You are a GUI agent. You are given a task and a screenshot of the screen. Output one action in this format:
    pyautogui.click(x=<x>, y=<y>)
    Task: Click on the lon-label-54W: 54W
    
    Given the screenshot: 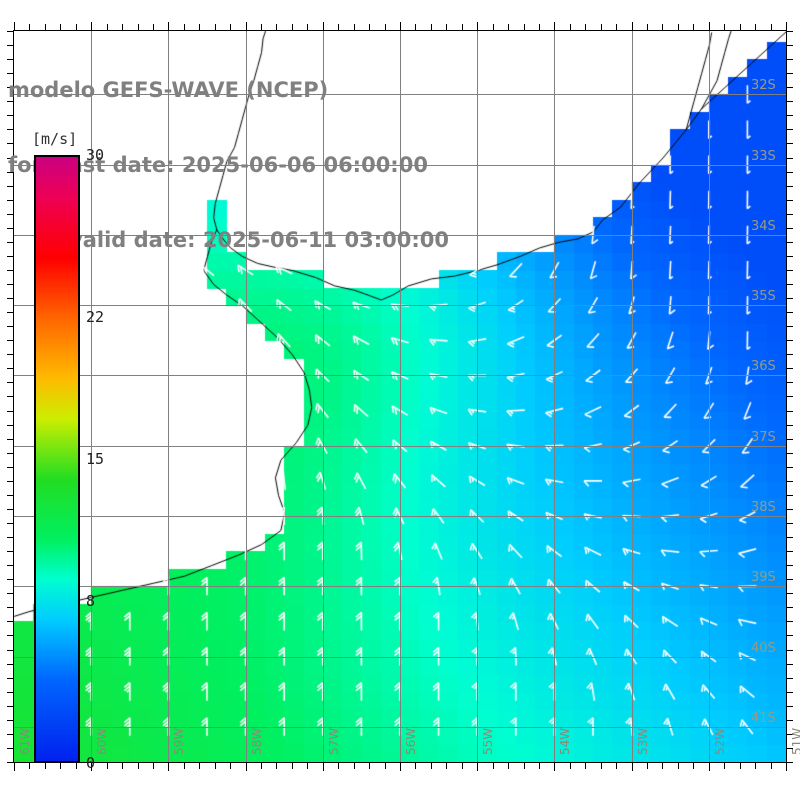 What is the action you would take?
    pyautogui.click(x=565, y=741)
    